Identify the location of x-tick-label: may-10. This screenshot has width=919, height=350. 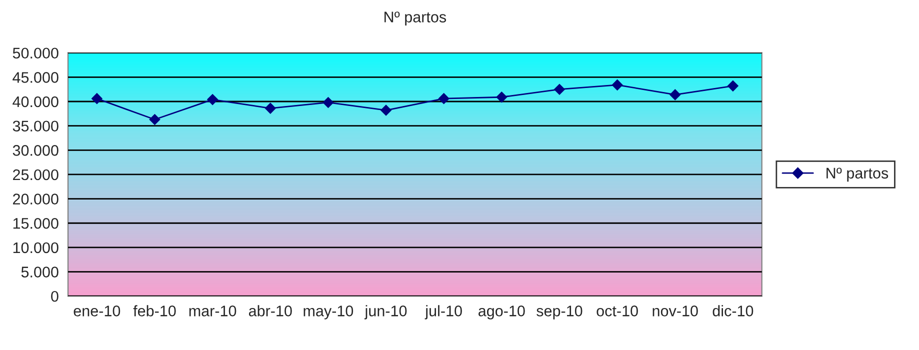
(329, 313).